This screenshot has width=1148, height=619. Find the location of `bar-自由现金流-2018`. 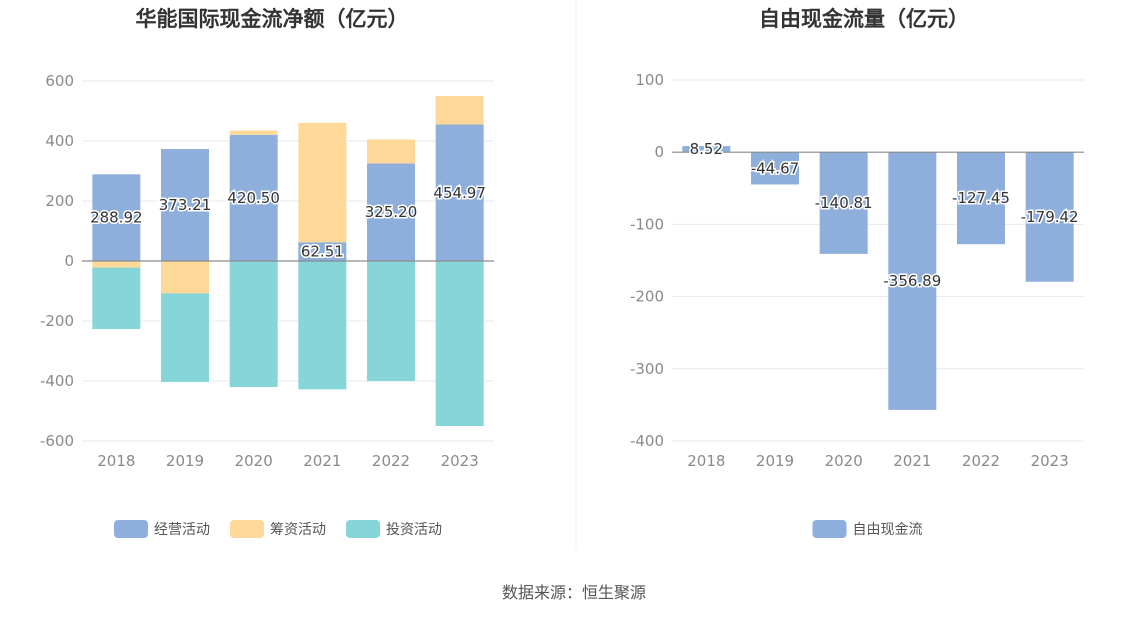

bar-自由现金流-2018 is located at coordinates (706, 149).